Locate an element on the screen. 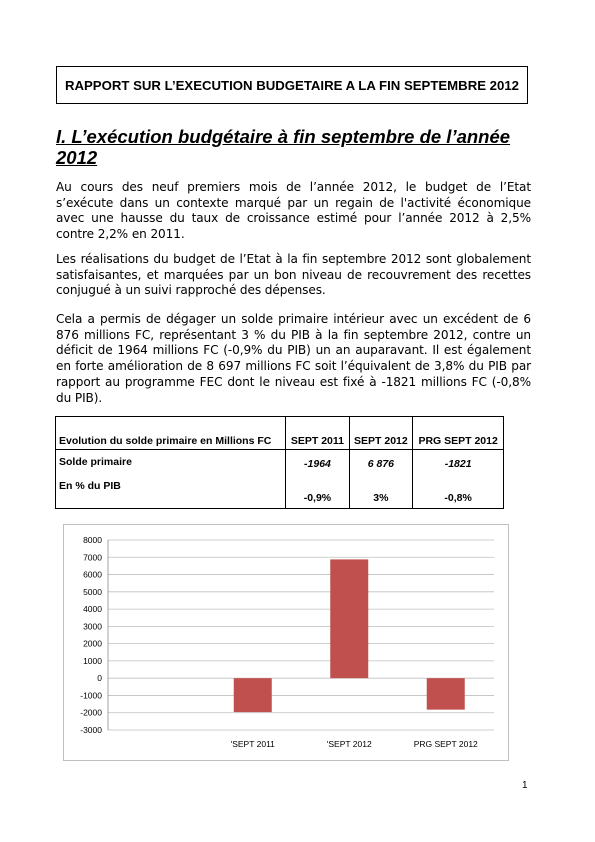 The image size is (595, 842). table-row-labels: Solde primaire En % du PIB is located at coordinates (170, 479).